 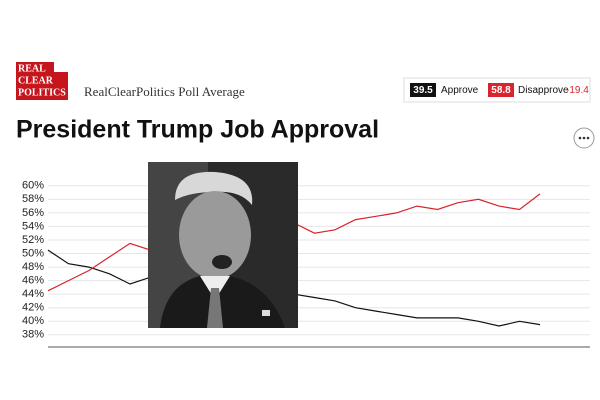 What do you see at coordinates (33, 294) in the screenshot?
I see `y-tick-label: 44%` at bounding box center [33, 294].